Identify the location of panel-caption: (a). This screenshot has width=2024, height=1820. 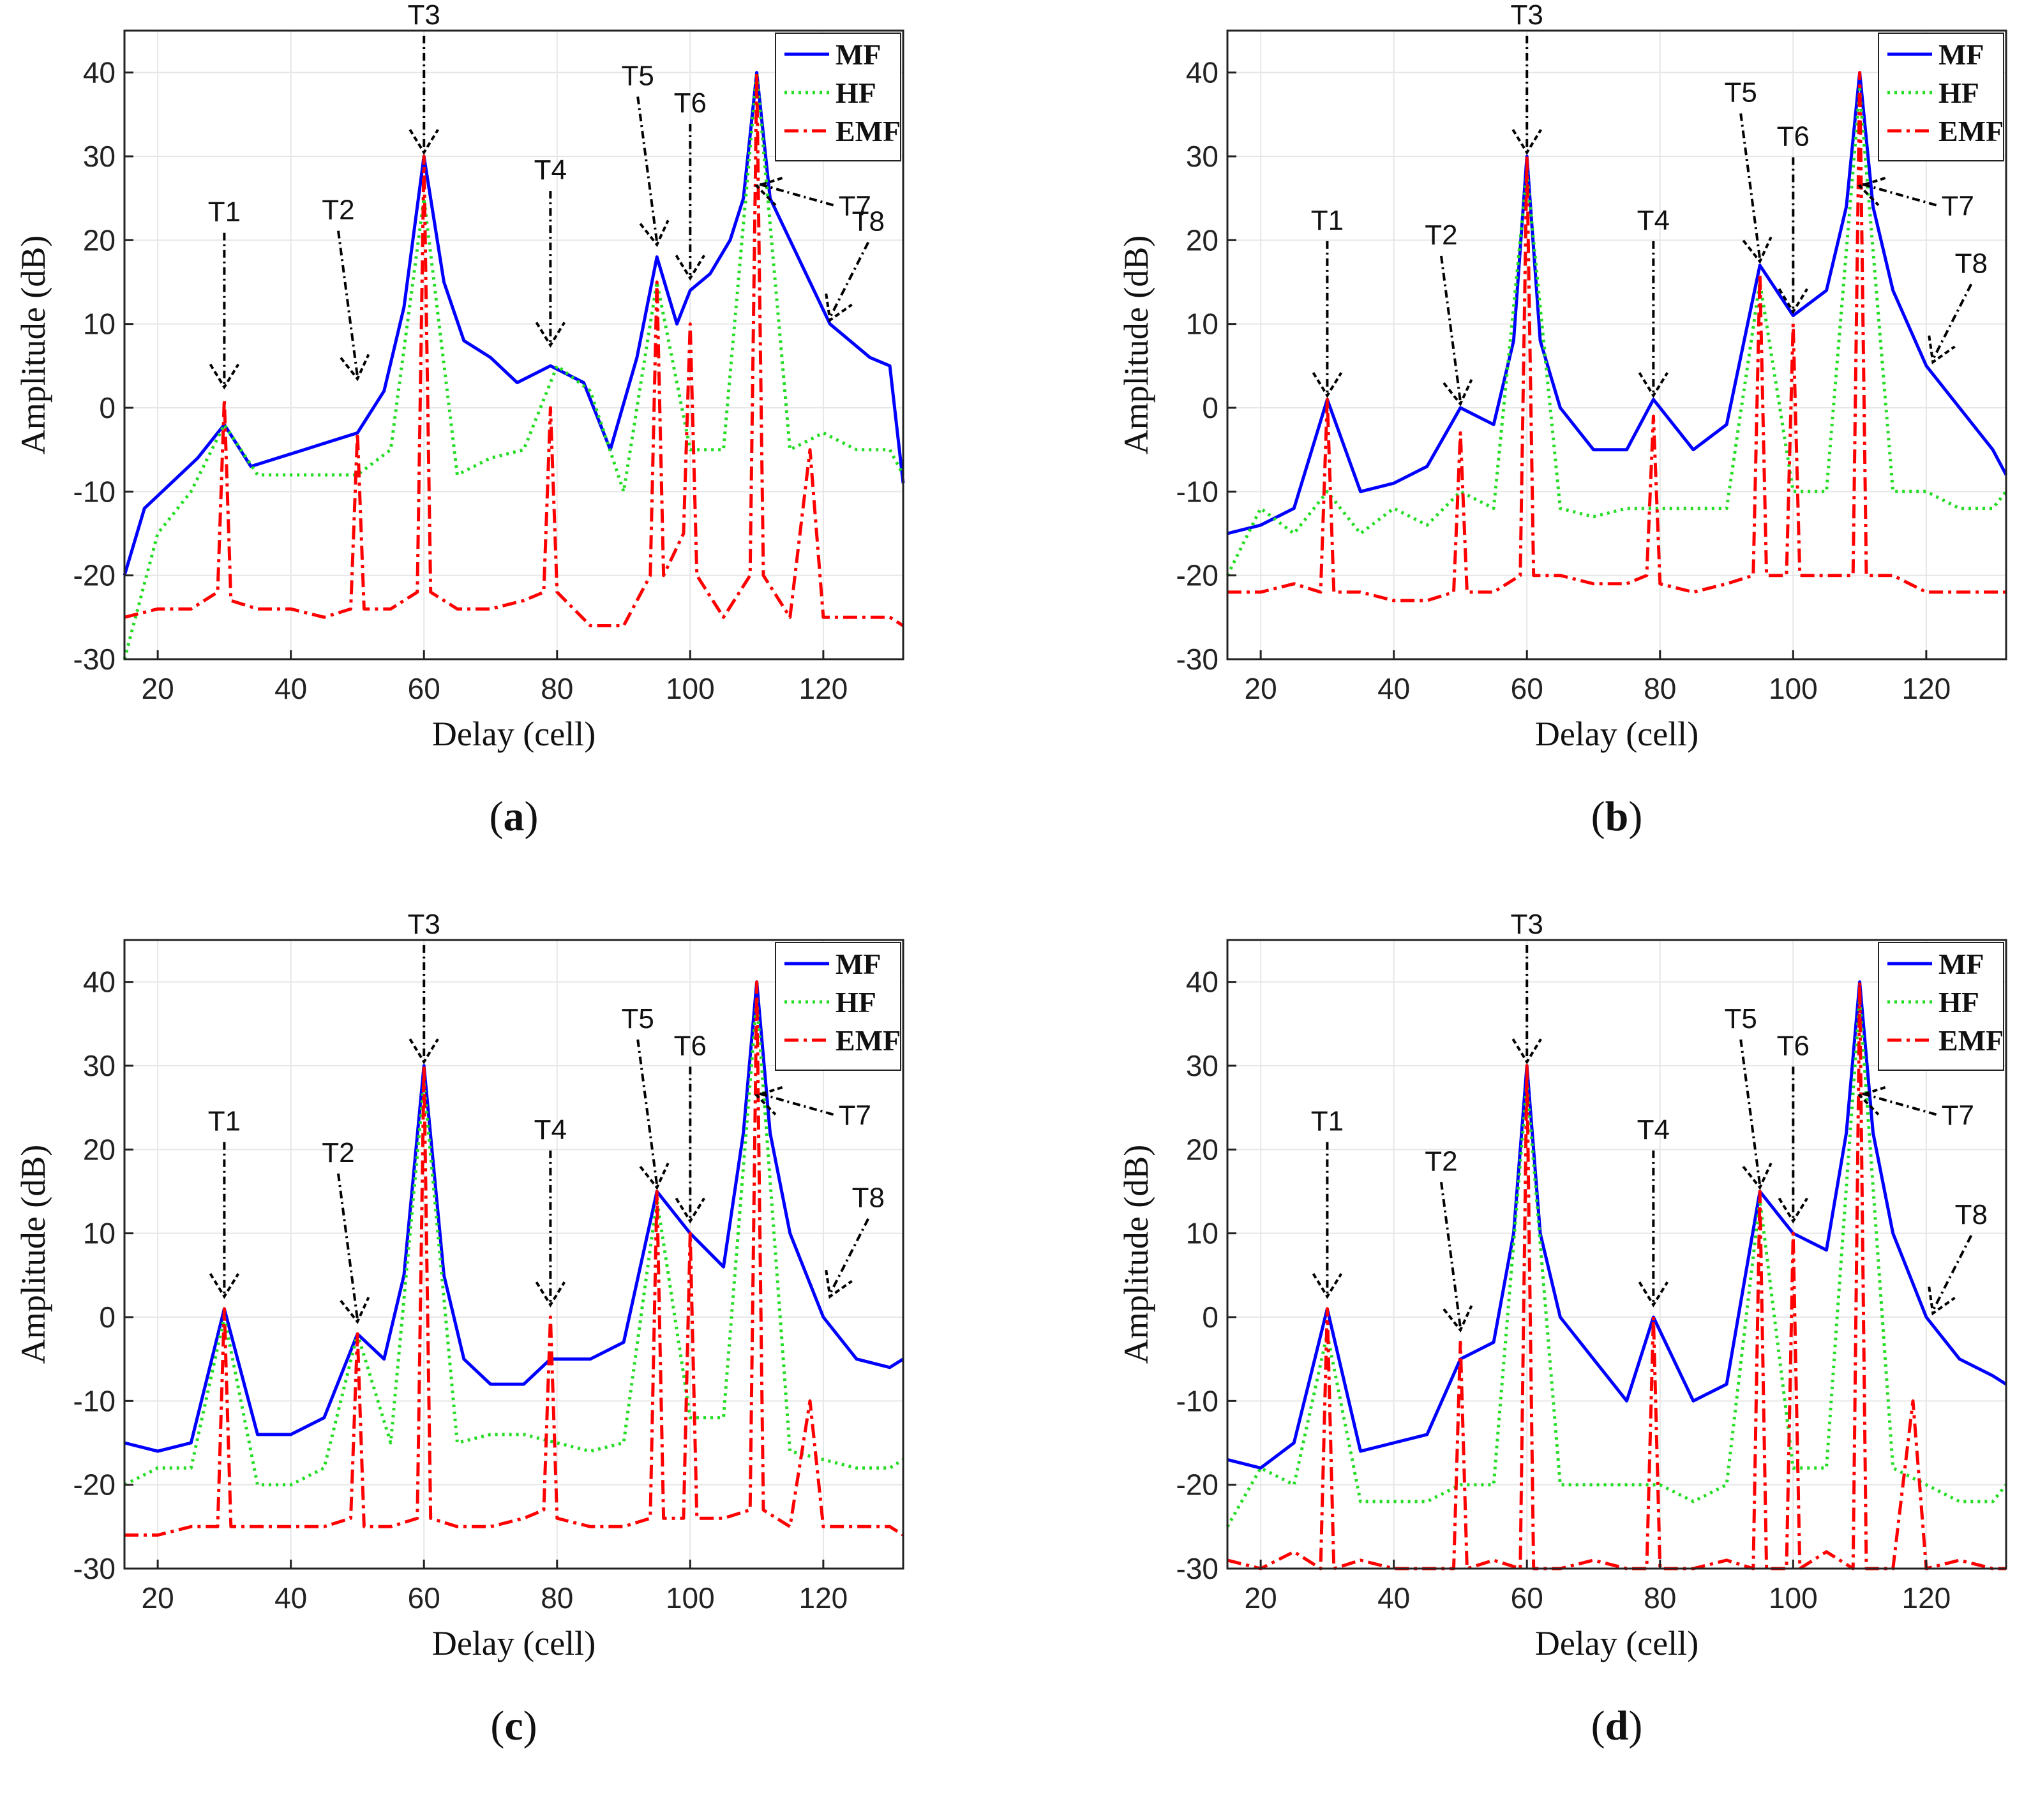
(514, 816).